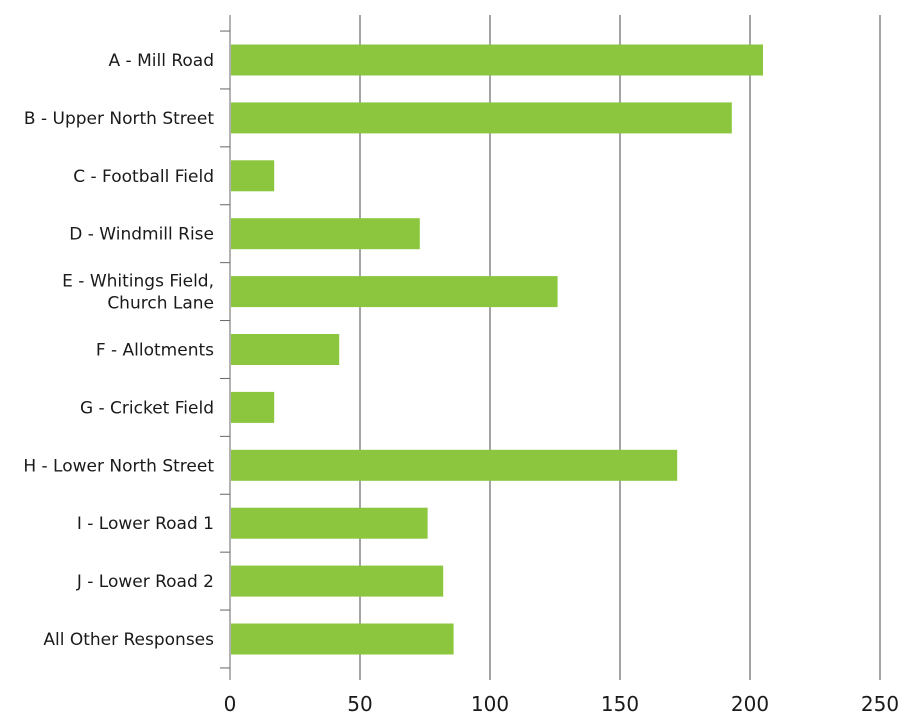 The height and width of the screenshot is (721, 905). Describe the element at coordinates (160, 304) in the screenshot. I see `category-label: Church Lane` at that location.